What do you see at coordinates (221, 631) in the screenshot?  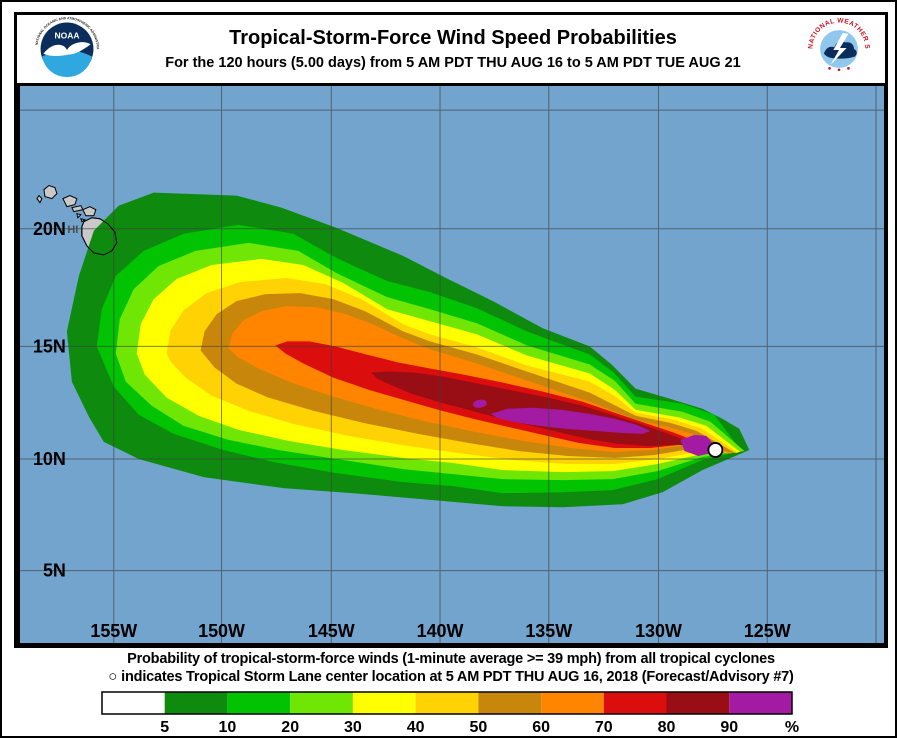 I see `lon-label-150w: 150W` at bounding box center [221, 631].